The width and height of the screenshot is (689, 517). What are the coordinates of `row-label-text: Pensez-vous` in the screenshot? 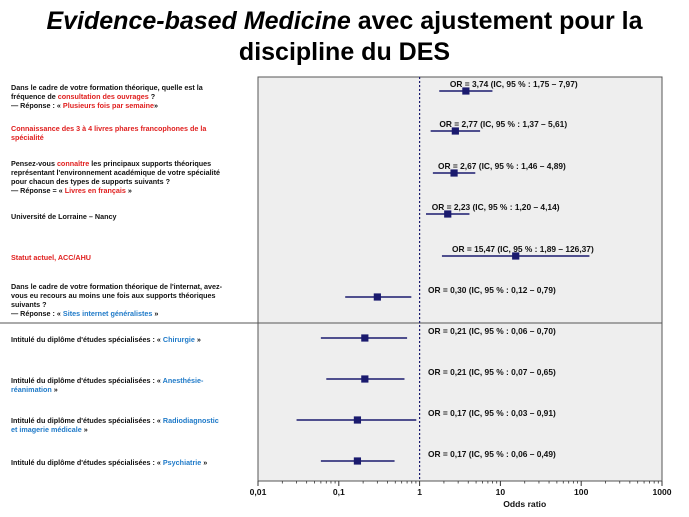 It's located at (34, 163).